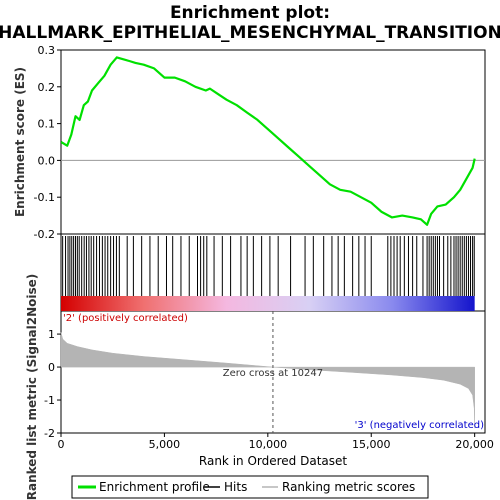  I want to click on legend-metric-label: Ranking metric scores, so click(348, 487).